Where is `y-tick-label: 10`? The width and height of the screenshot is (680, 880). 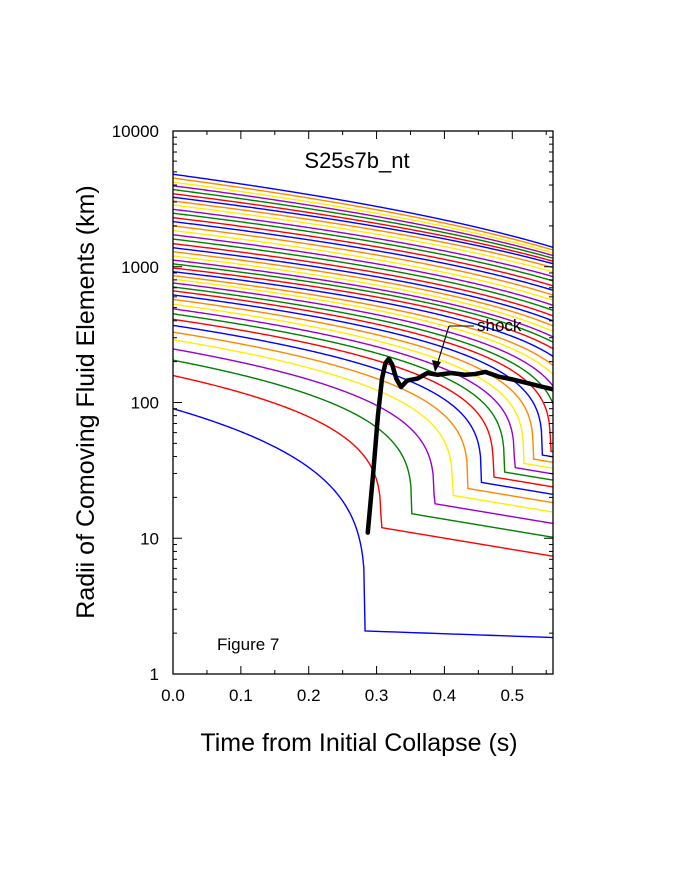
y-tick-label: 10 is located at coordinates (149, 538).